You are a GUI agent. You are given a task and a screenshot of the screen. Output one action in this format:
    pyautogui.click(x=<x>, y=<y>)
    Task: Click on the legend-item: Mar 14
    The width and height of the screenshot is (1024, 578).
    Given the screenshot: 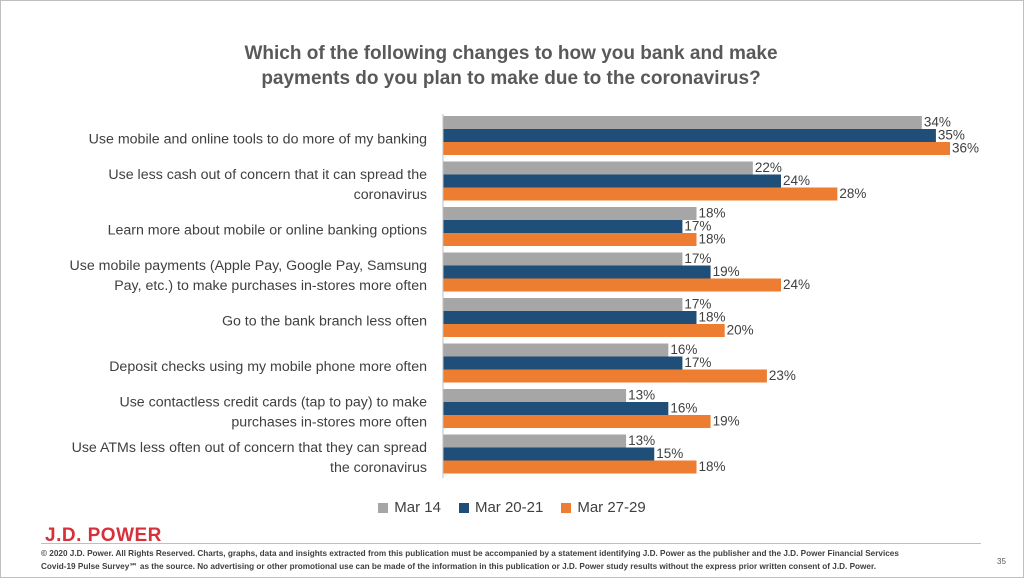 What is the action you would take?
    pyautogui.click(x=409, y=507)
    